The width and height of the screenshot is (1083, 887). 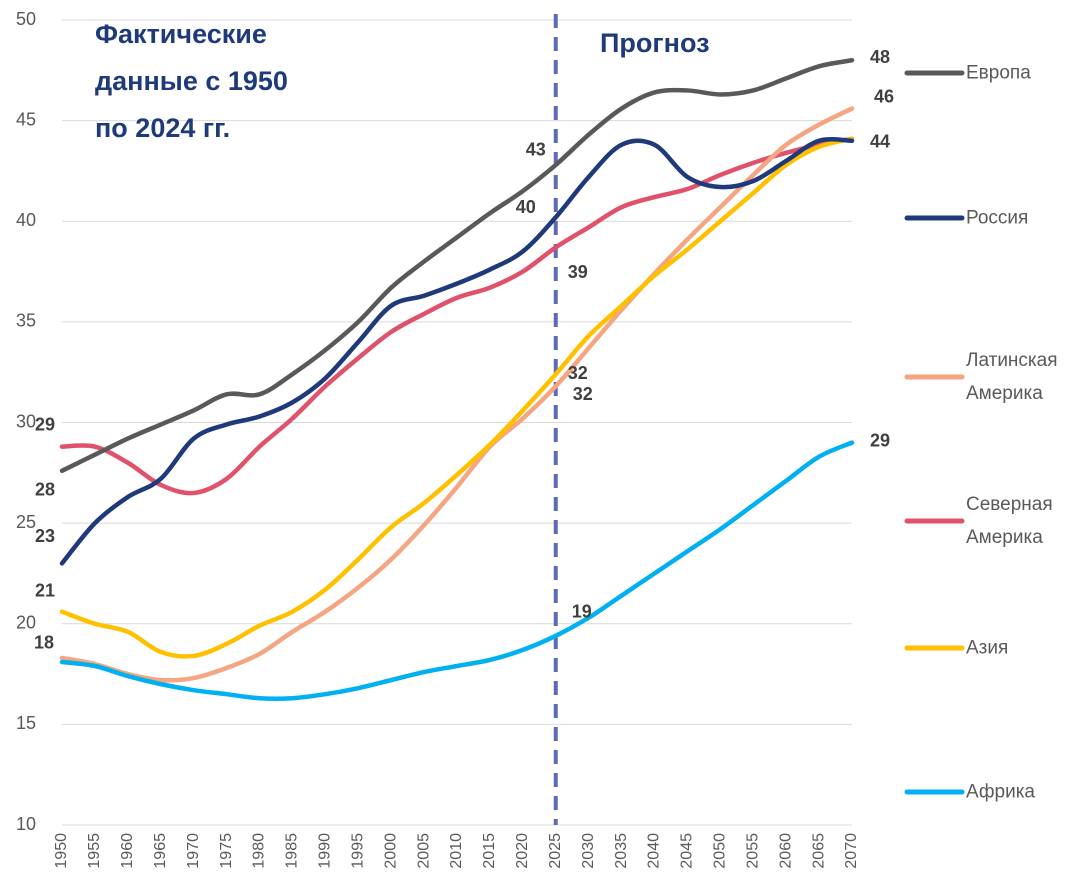 I want to click on x-tick-label: 2010, so click(x=456, y=851).